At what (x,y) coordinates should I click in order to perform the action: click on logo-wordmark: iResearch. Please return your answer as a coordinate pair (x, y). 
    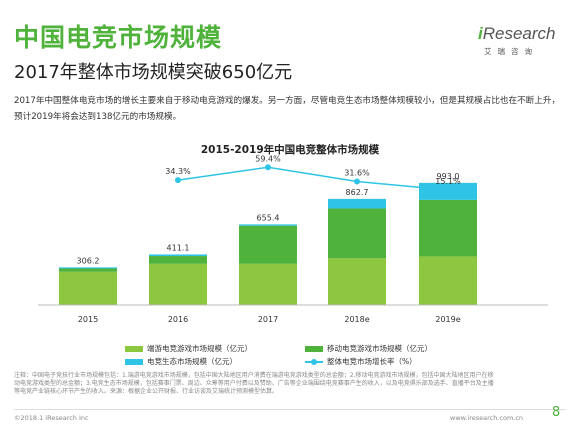
    Looking at the image, I should click on (517, 33).